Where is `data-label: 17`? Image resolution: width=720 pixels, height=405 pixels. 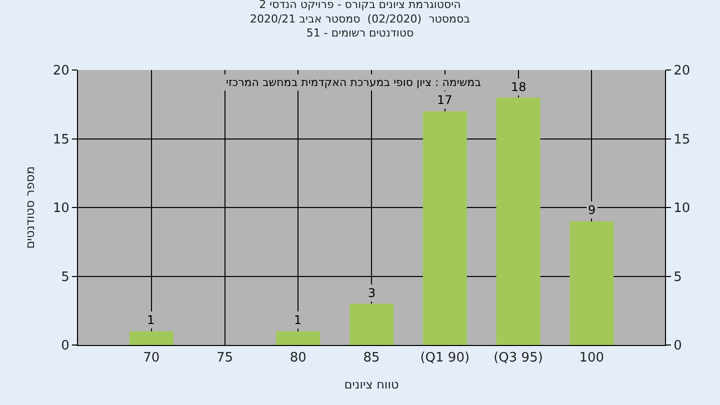 data-label: 17 is located at coordinates (444, 100).